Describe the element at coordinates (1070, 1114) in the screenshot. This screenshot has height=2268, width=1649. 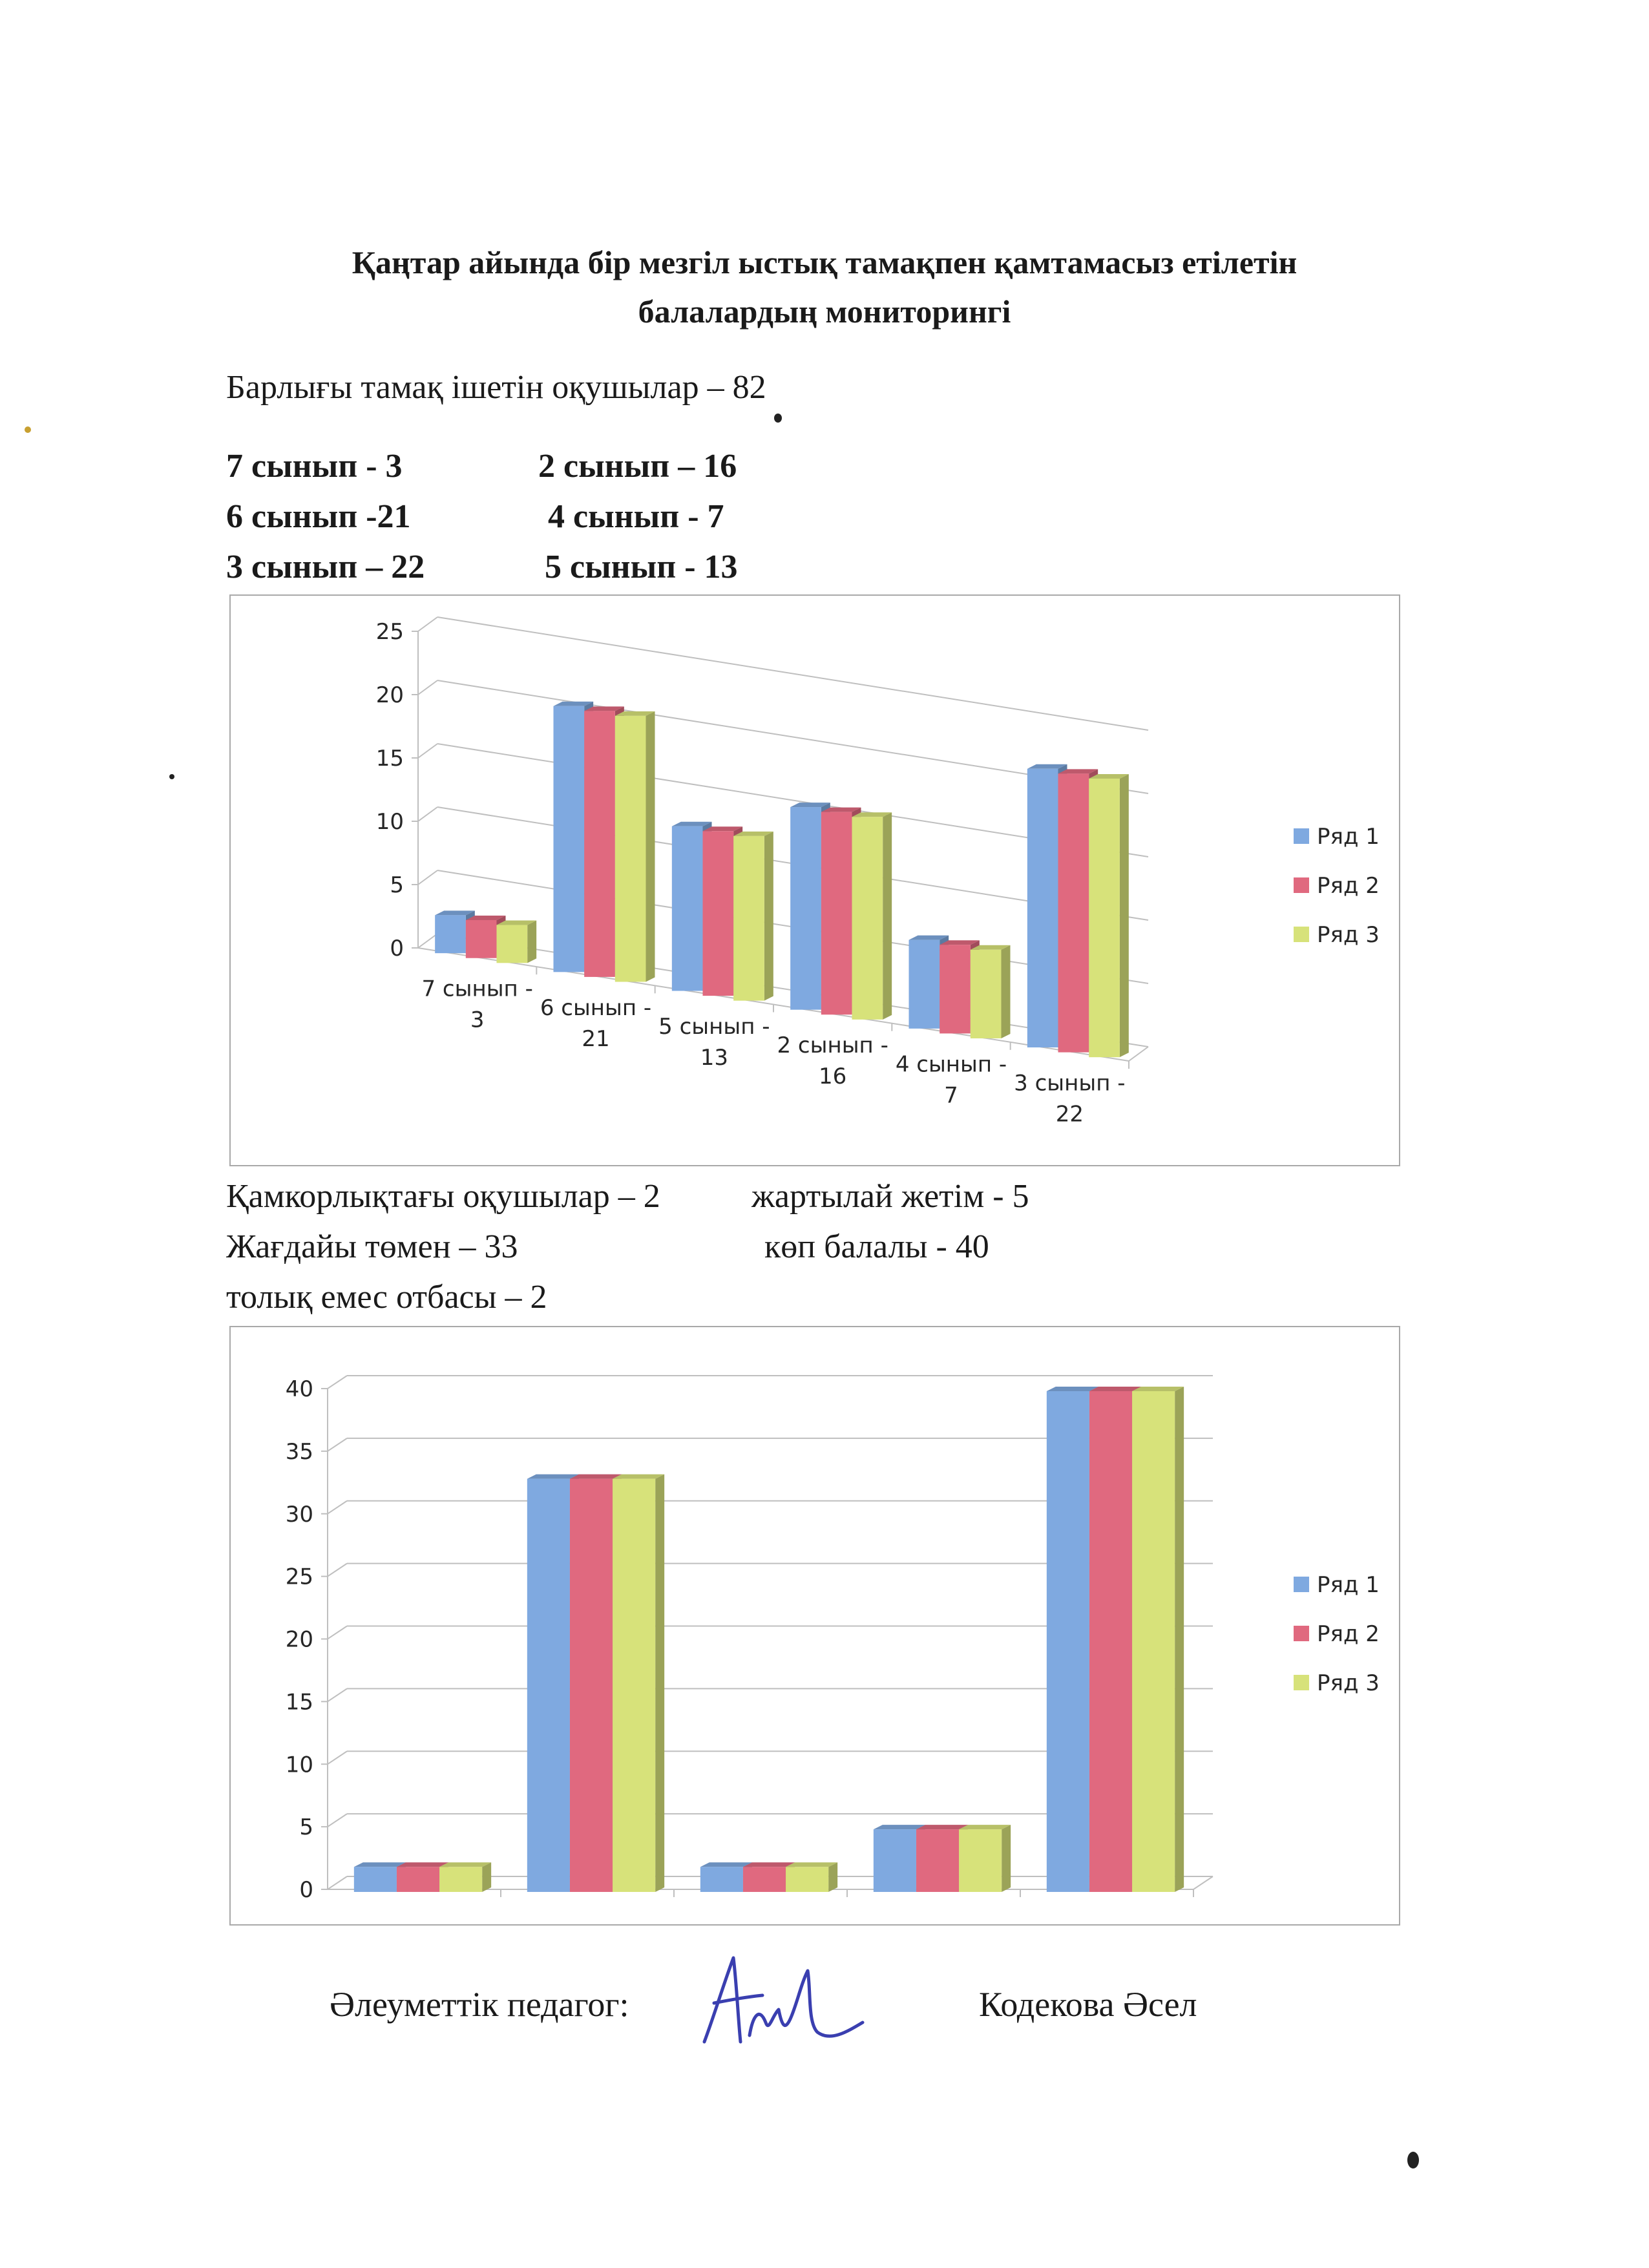
I see `x-tick-label: 22` at that location.